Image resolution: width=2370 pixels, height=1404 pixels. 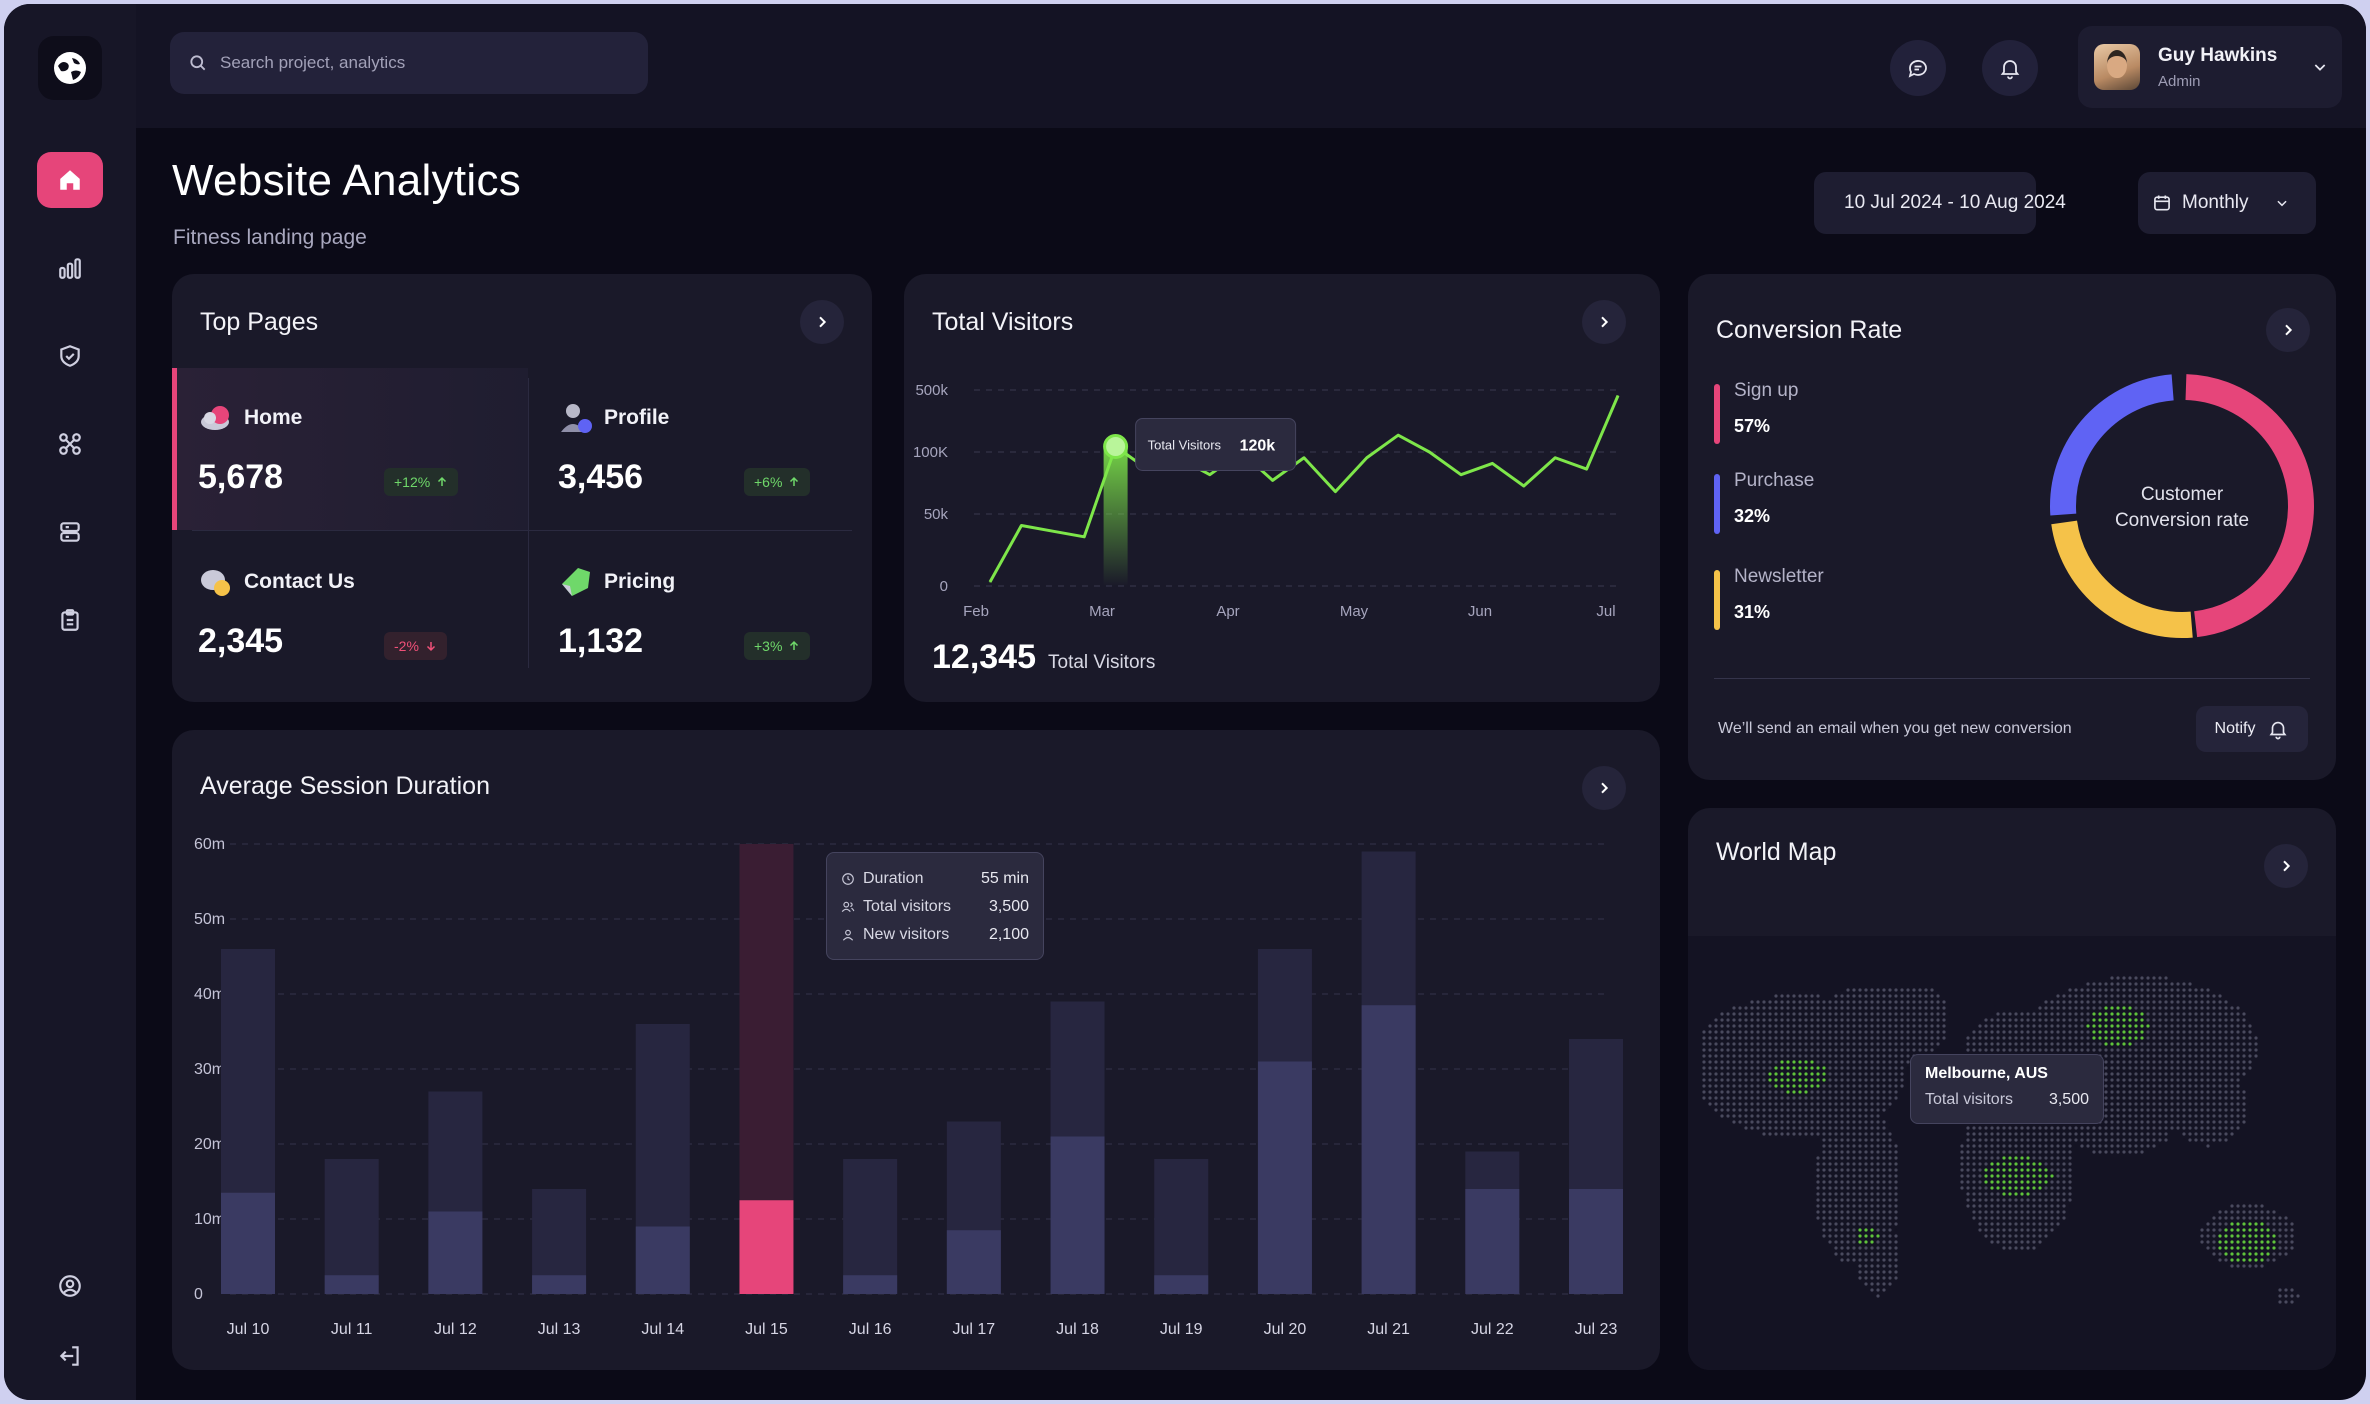 I want to click on messages-button, so click(x=1918, y=68).